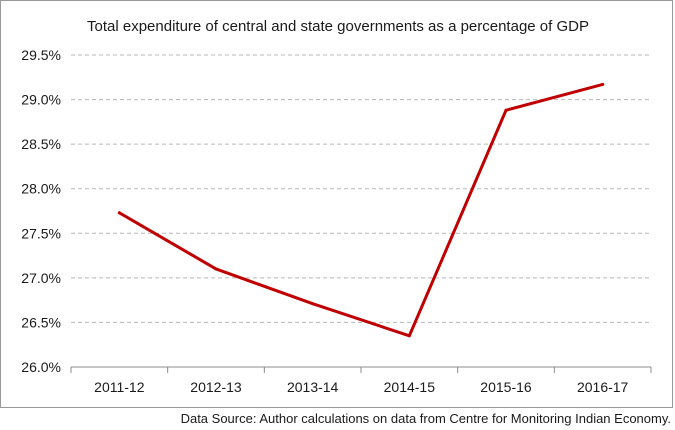 This screenshot has height=430, width=675. Describe the element at coordinates (216, 387) in the screenshot. I see `x-tick-label: 2012-13` at that location.